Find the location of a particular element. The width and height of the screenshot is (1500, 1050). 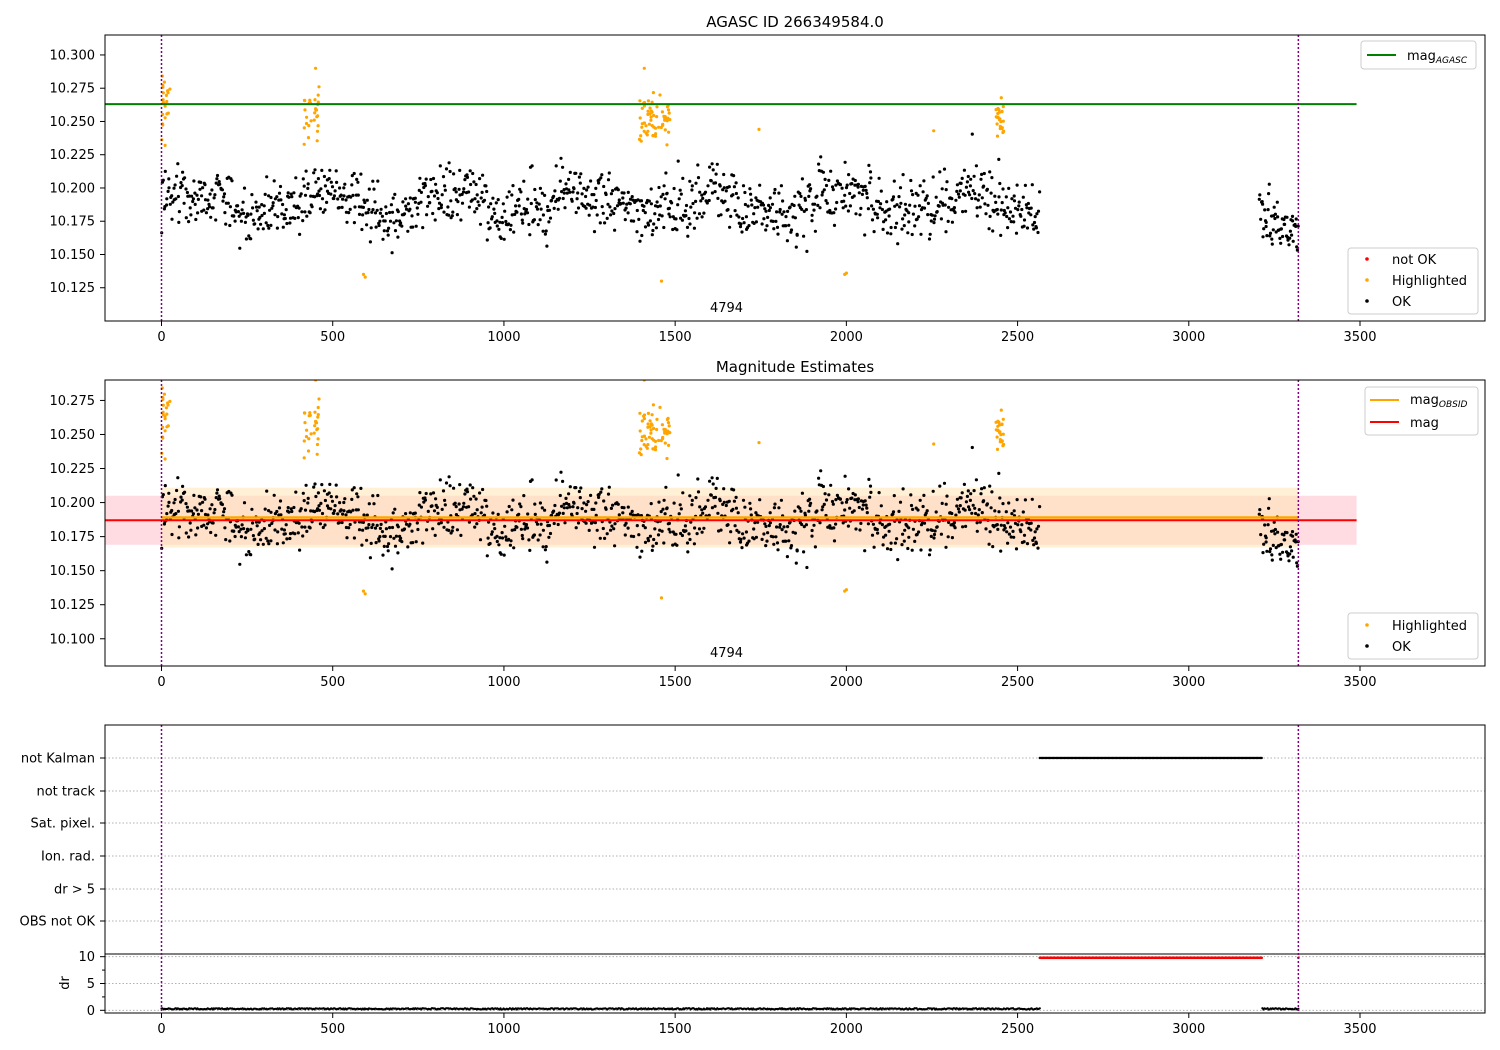

legend-highlighted: Highlighted is located at coordinates (1429, 281).